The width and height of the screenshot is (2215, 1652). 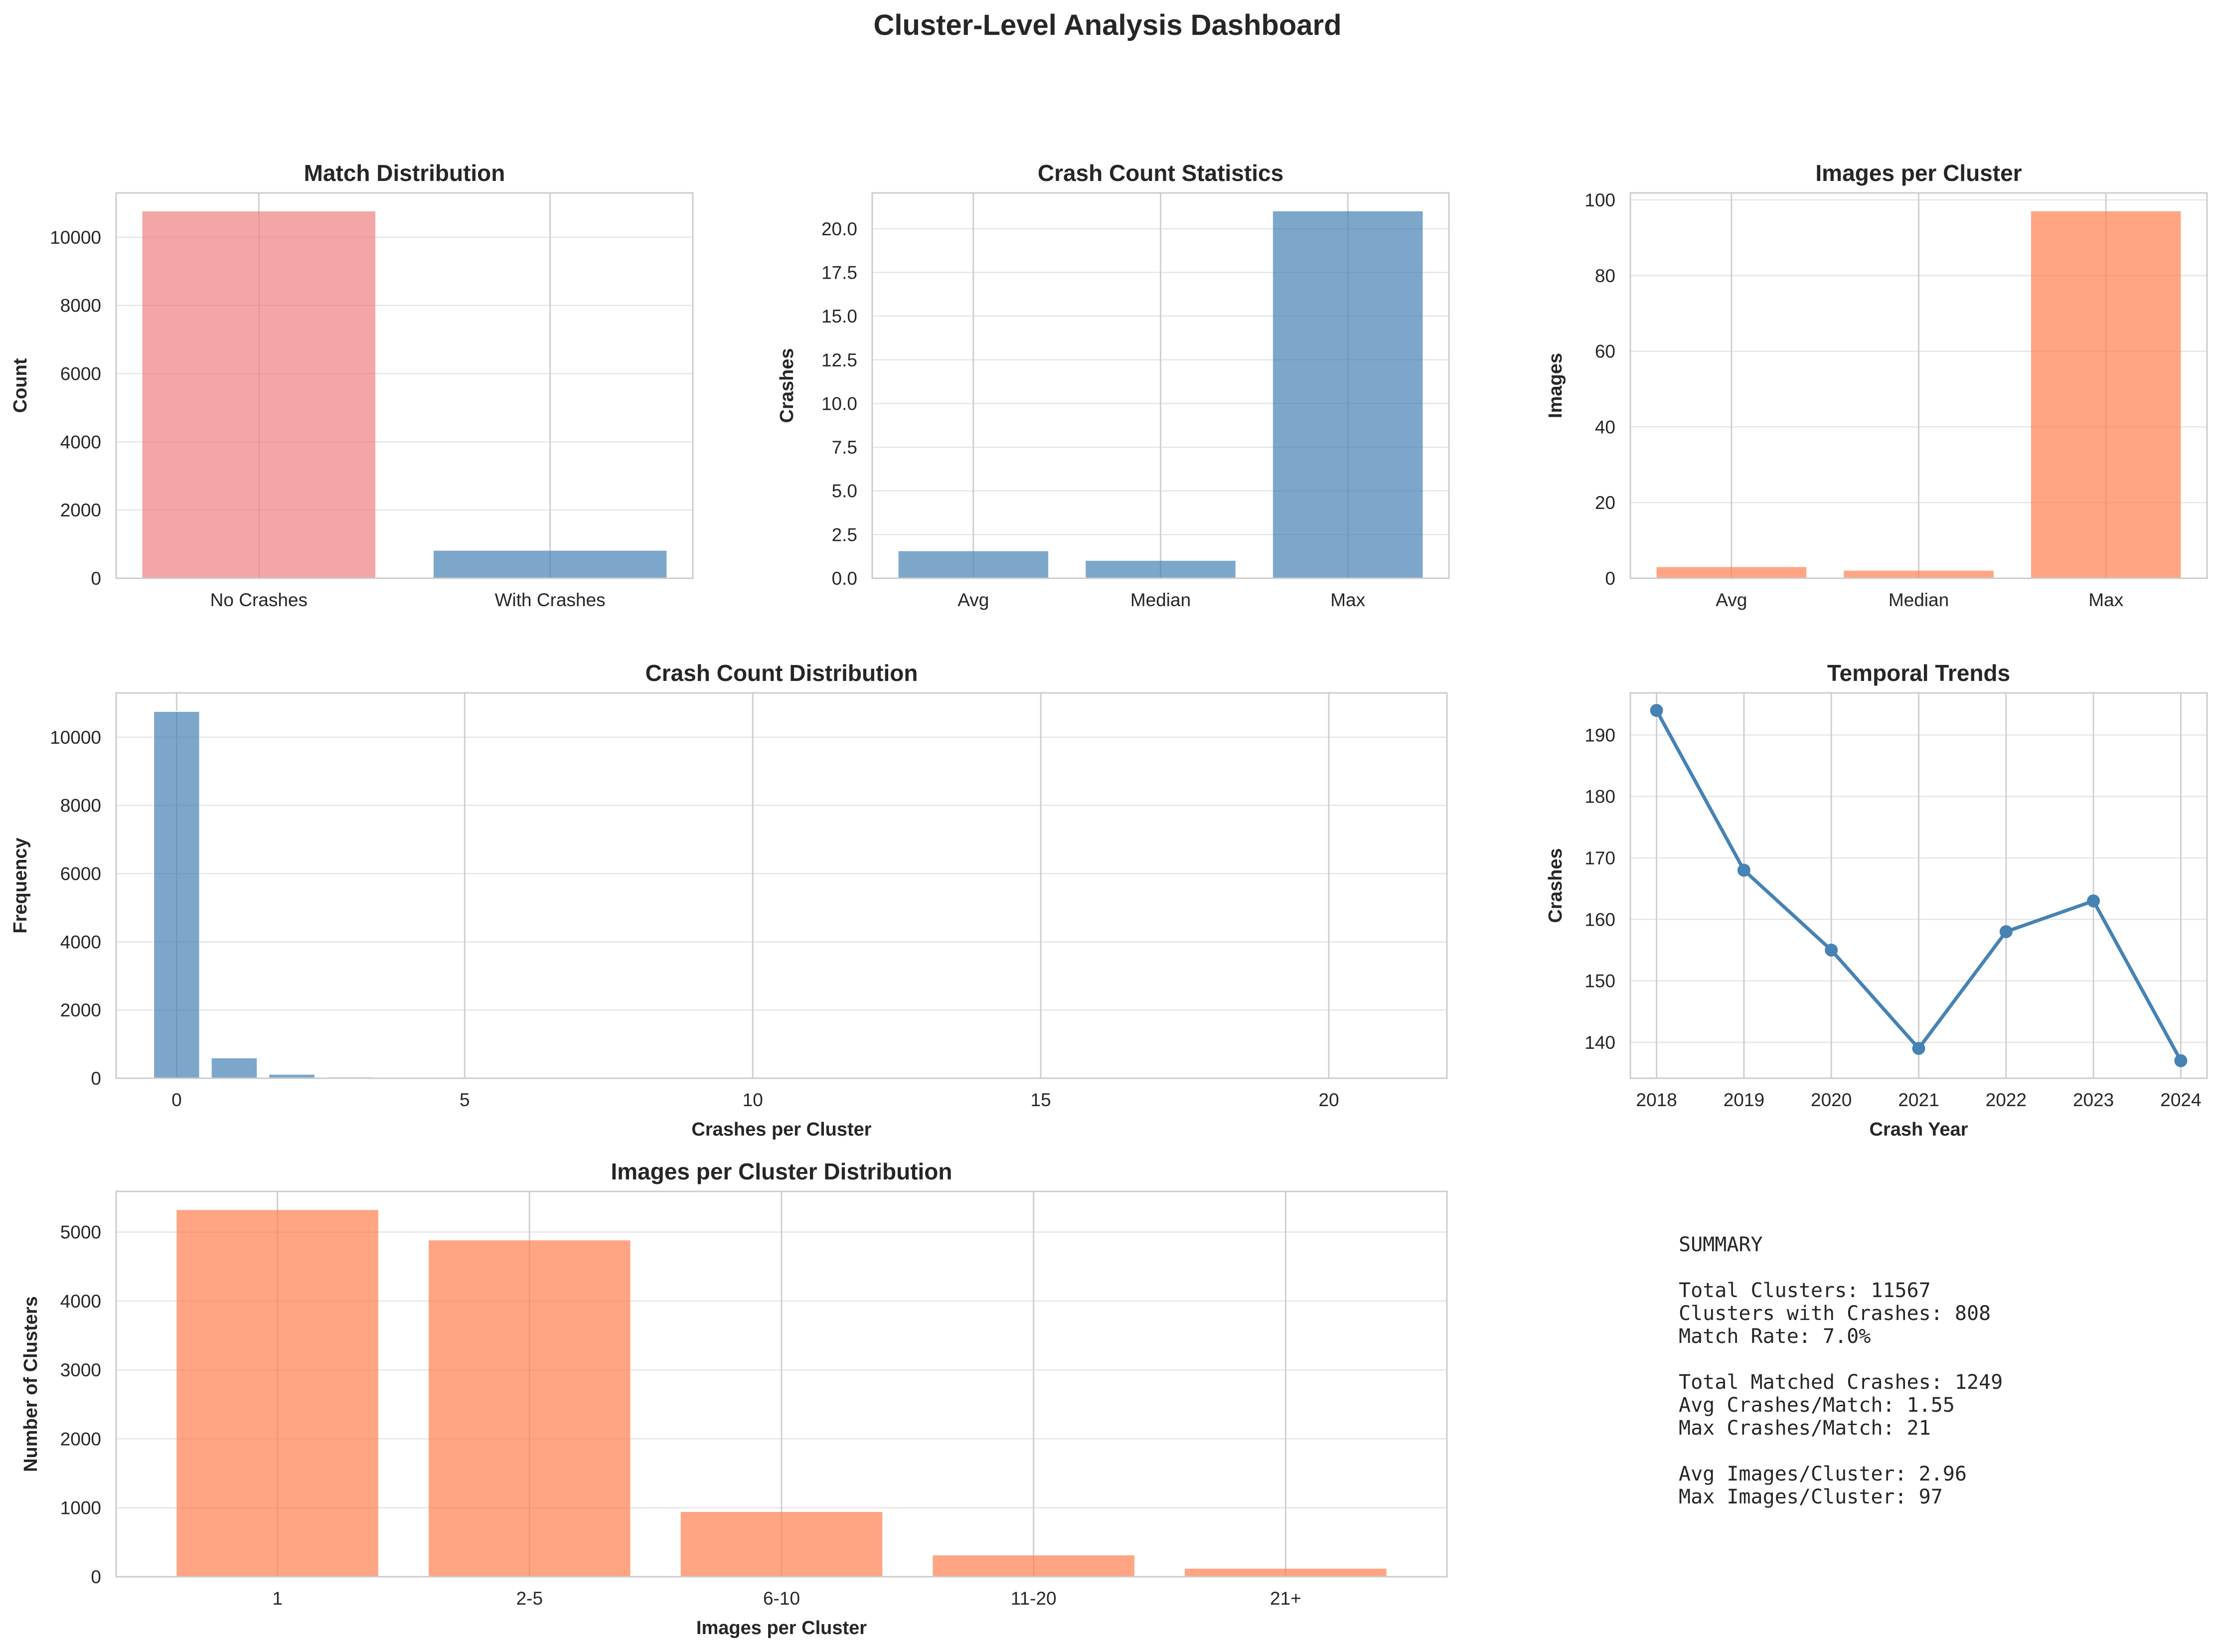 I want to click on summary-line: Clusters with Crashes: 808, so click(x=1835, y=1313).